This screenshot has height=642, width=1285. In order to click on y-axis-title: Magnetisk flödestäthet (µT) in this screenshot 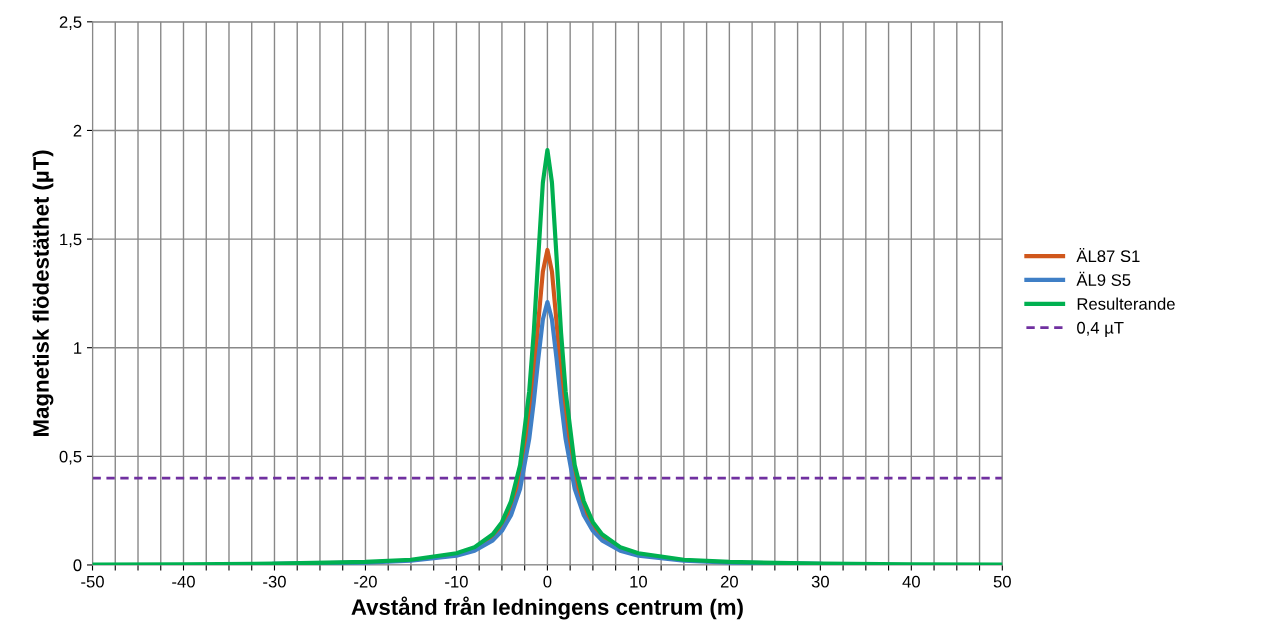, I will do `click(43, 293)`.